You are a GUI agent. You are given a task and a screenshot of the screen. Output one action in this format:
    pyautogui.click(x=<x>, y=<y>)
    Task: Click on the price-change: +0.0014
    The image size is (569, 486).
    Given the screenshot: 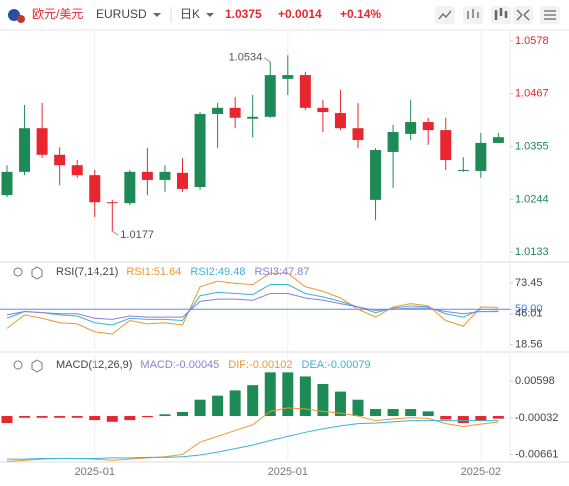 What is the action you would take?
    pyautogui.click(x=300, y=14)
    